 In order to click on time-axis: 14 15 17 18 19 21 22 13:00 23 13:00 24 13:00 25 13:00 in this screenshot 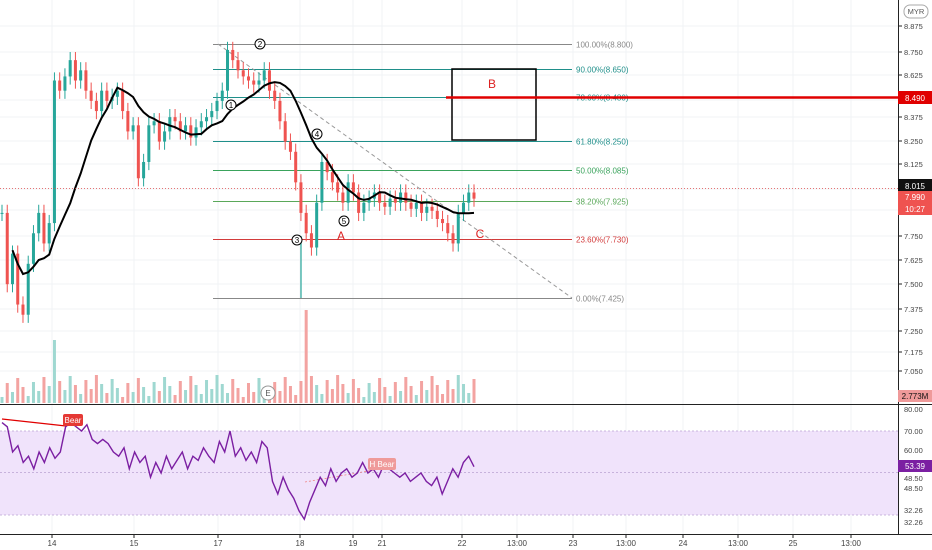, I will do `click(455, 541)`.